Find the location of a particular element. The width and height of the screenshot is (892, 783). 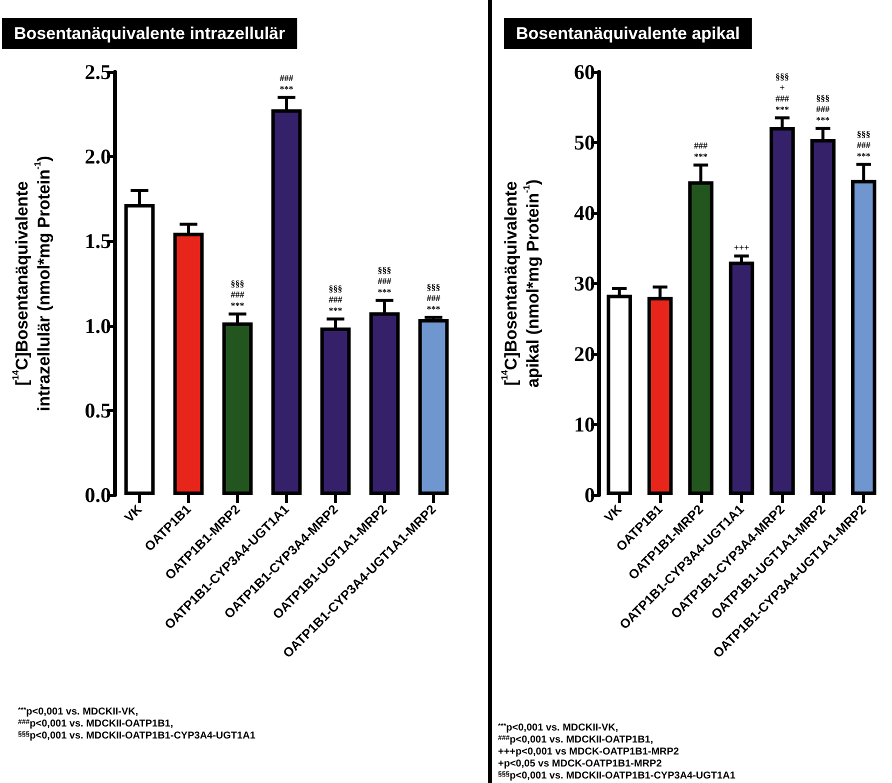

text: +p<0,05 vs MDCK-OATP1B1-MRP2 is located at coordinates (580, 764).